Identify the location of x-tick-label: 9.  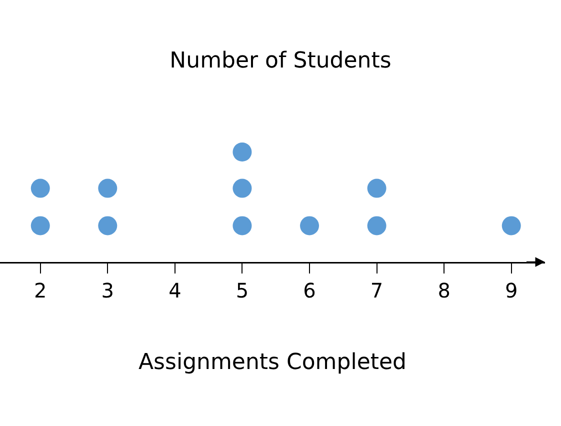
(511, 290).